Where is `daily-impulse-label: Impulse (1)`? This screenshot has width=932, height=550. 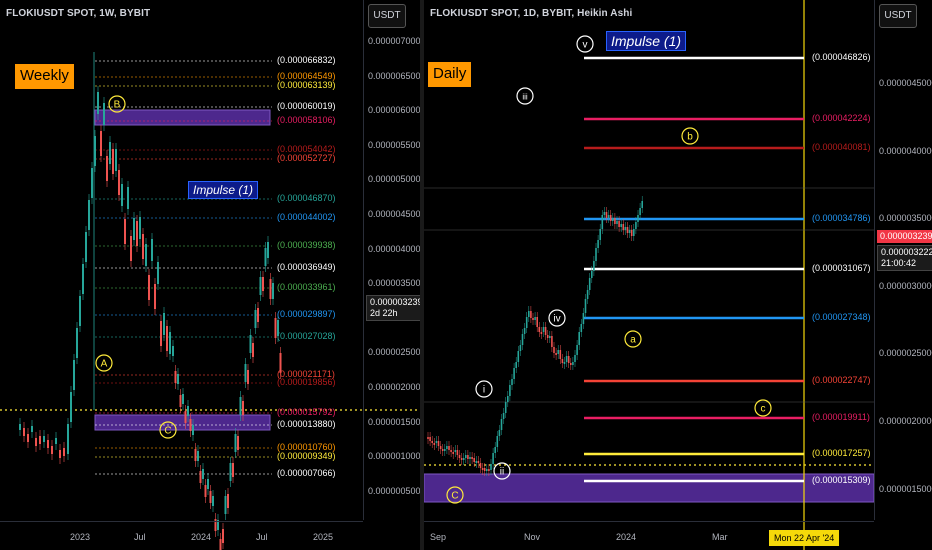 daily-impulse-label: Impulse (1) is located at coordinates (646, 41).